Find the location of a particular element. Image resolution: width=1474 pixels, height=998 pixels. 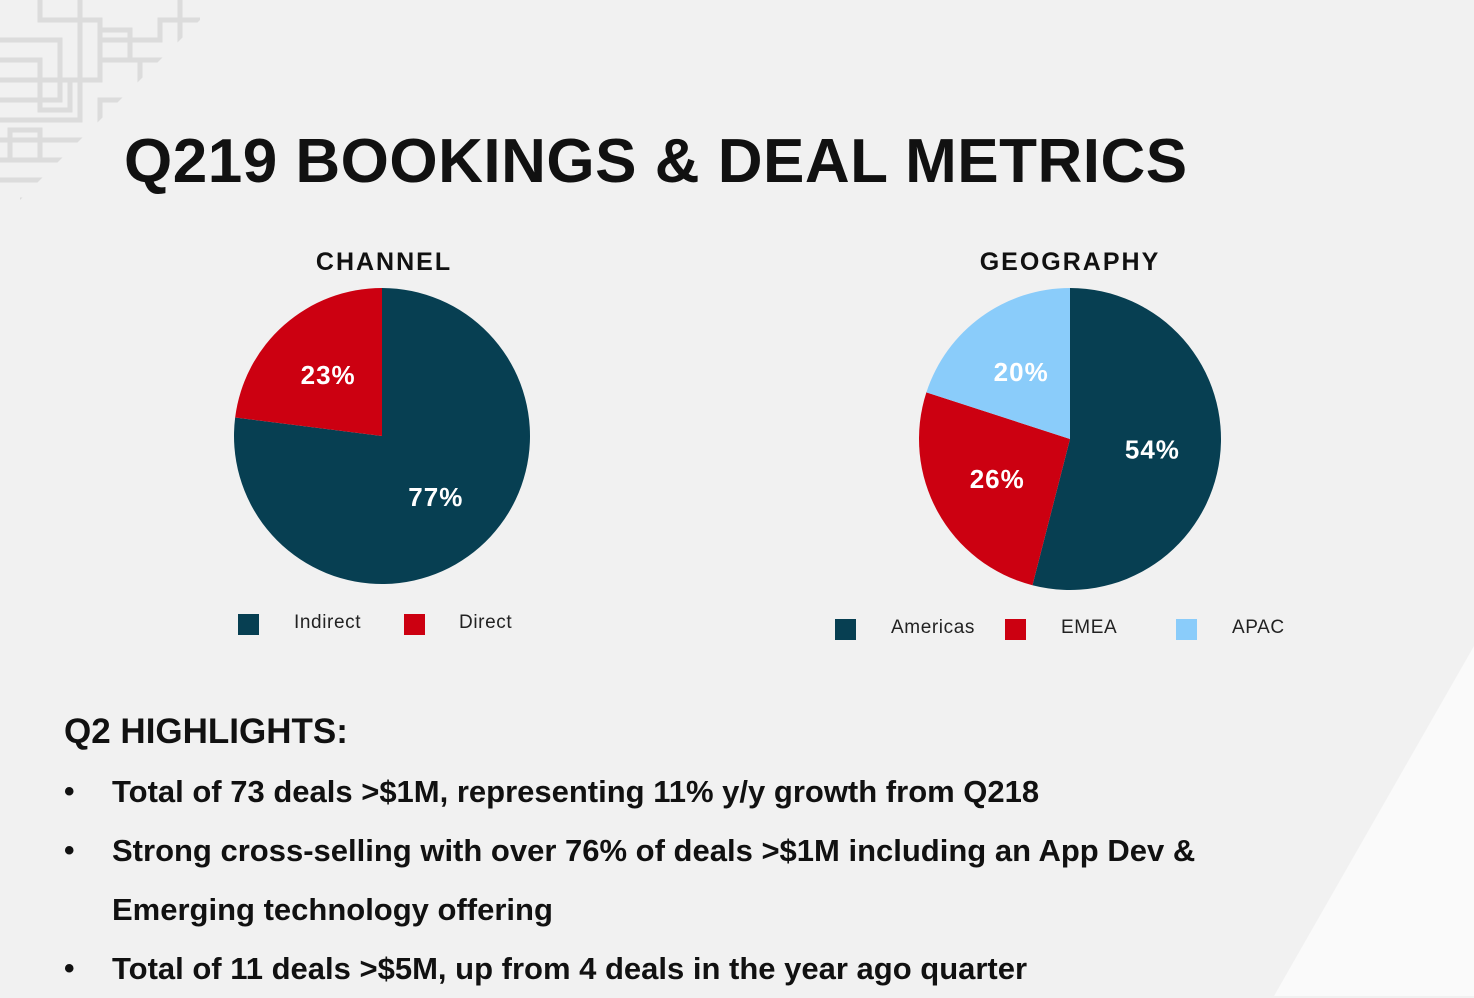

legend-label-emea: EMEA is located at coordinates (1089, 627).